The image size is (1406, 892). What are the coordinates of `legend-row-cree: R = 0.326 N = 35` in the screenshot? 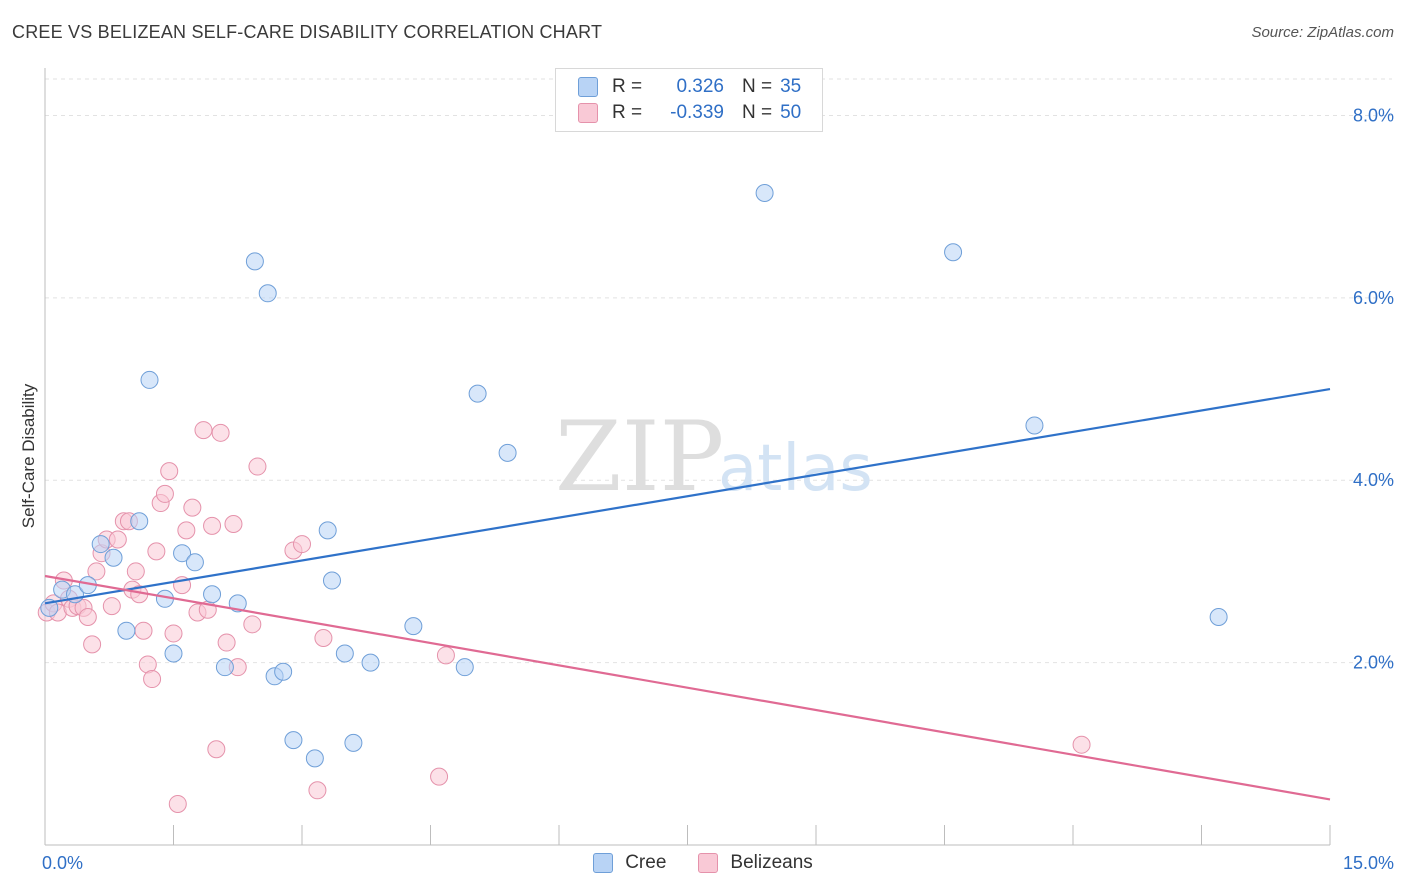 It's located at (698, 87).